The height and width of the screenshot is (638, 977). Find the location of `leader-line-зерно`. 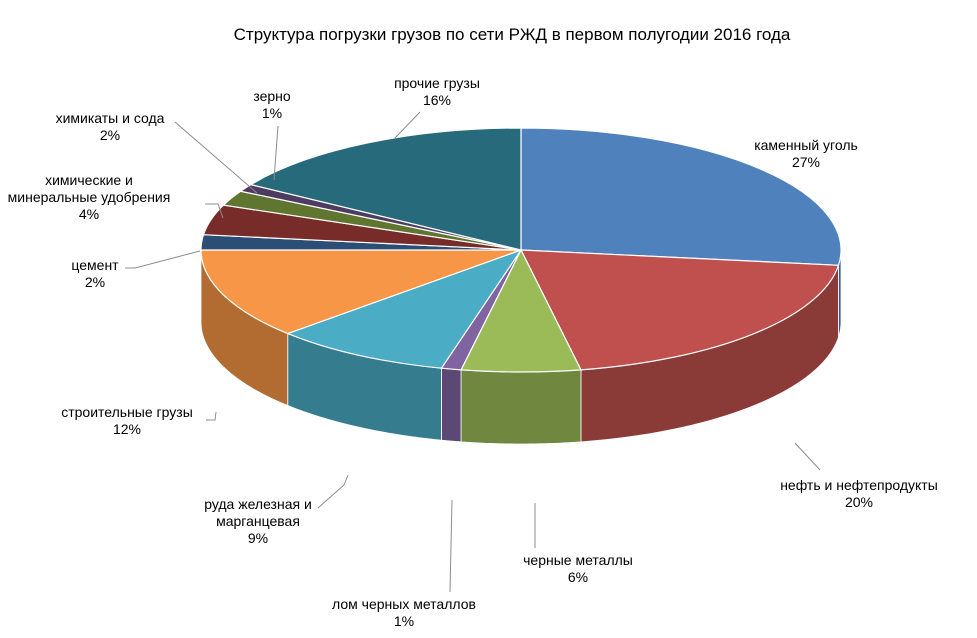

leader-line-зерно is located at coordinates (276, 153).